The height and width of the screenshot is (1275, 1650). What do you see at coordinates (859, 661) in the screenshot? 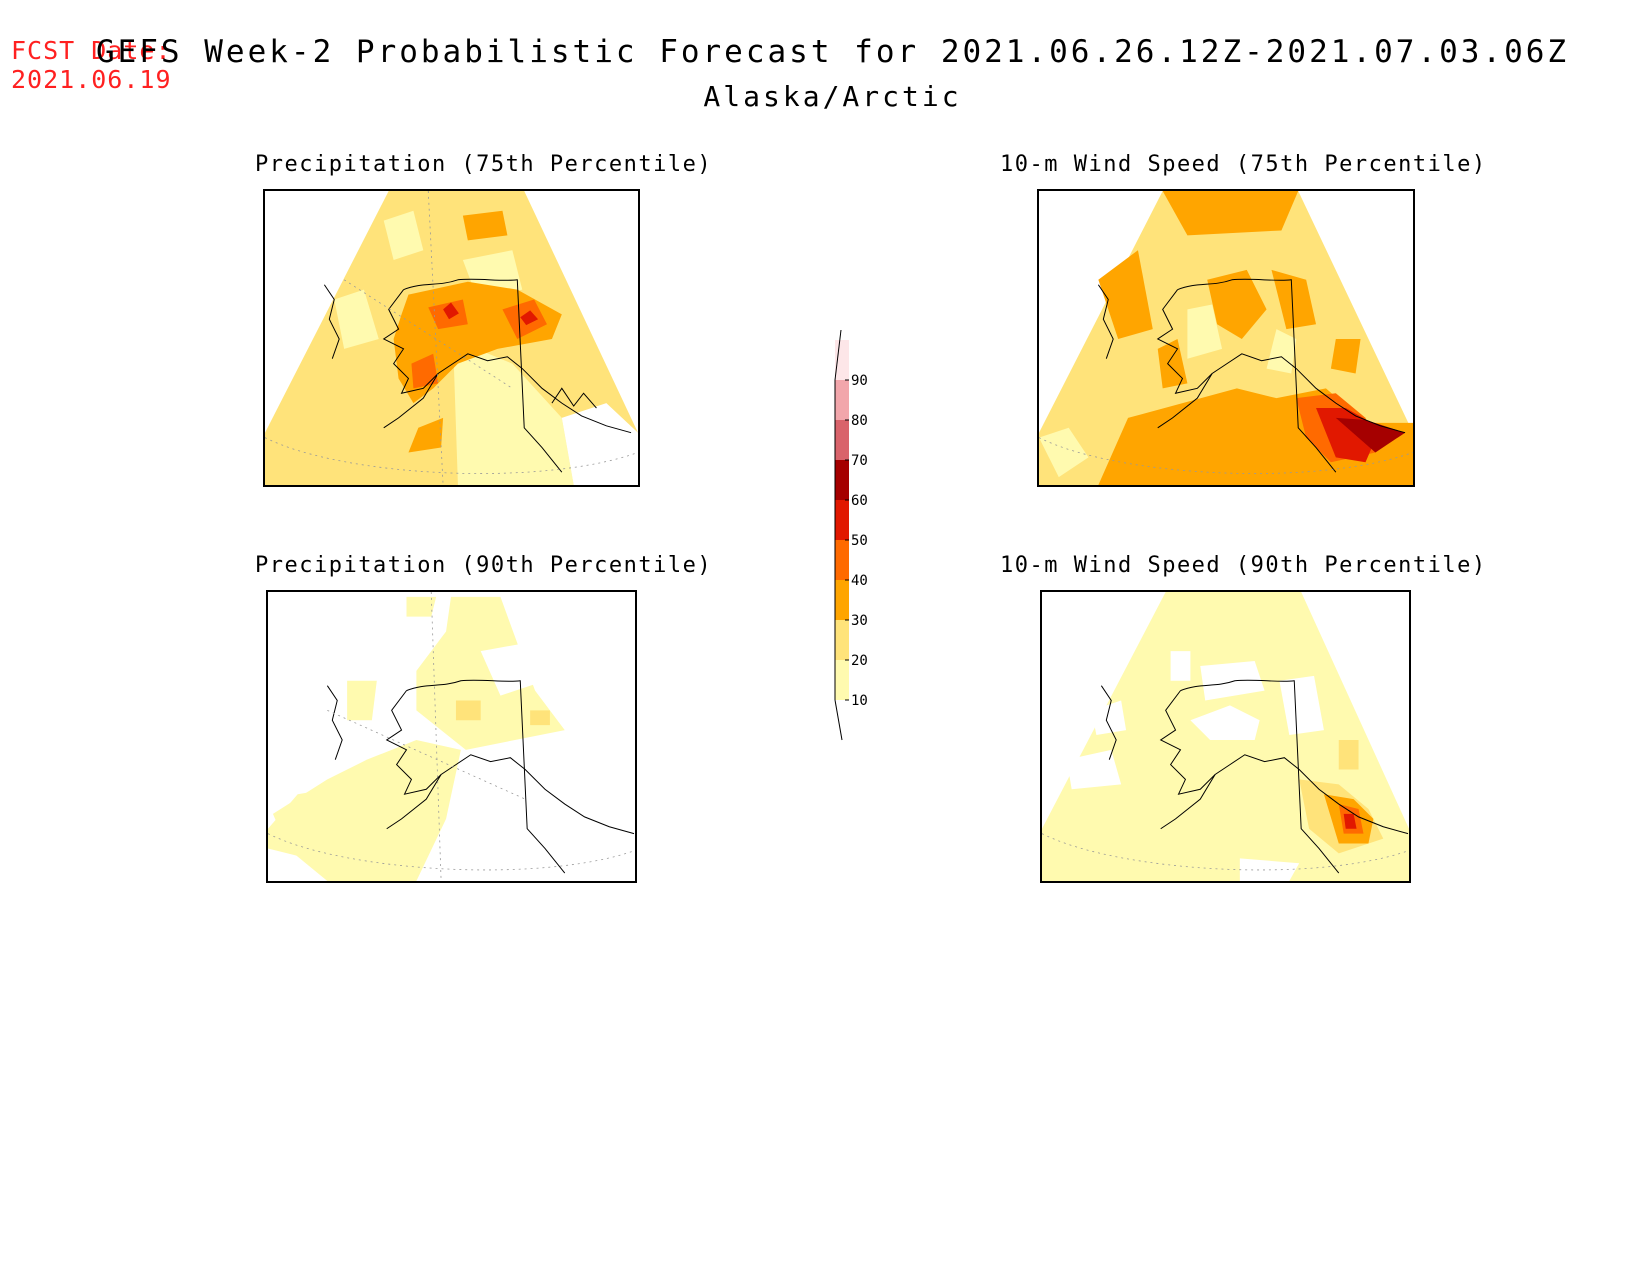
I see `colorbar-label-20: 20` at bounding box center [859, 661].